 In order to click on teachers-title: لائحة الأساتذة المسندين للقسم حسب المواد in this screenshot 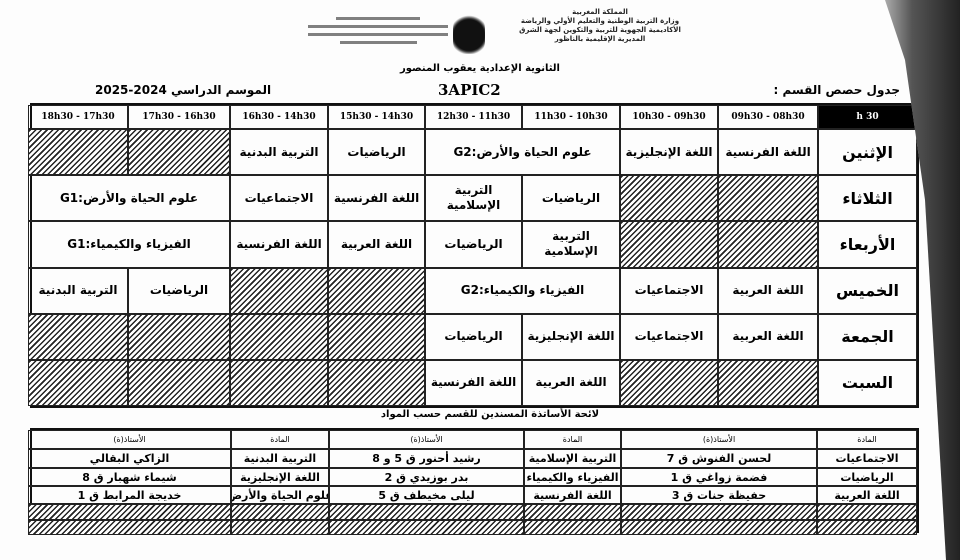, I will do `click(490, 414)`.